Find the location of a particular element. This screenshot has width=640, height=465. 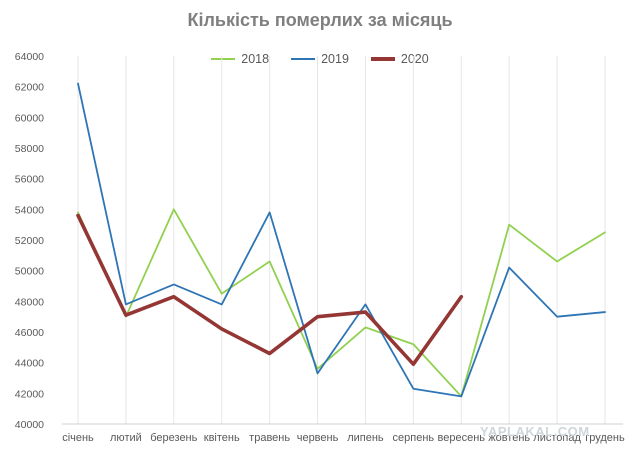

y-tick-label: 60000 is located at coordinates (29, 118).